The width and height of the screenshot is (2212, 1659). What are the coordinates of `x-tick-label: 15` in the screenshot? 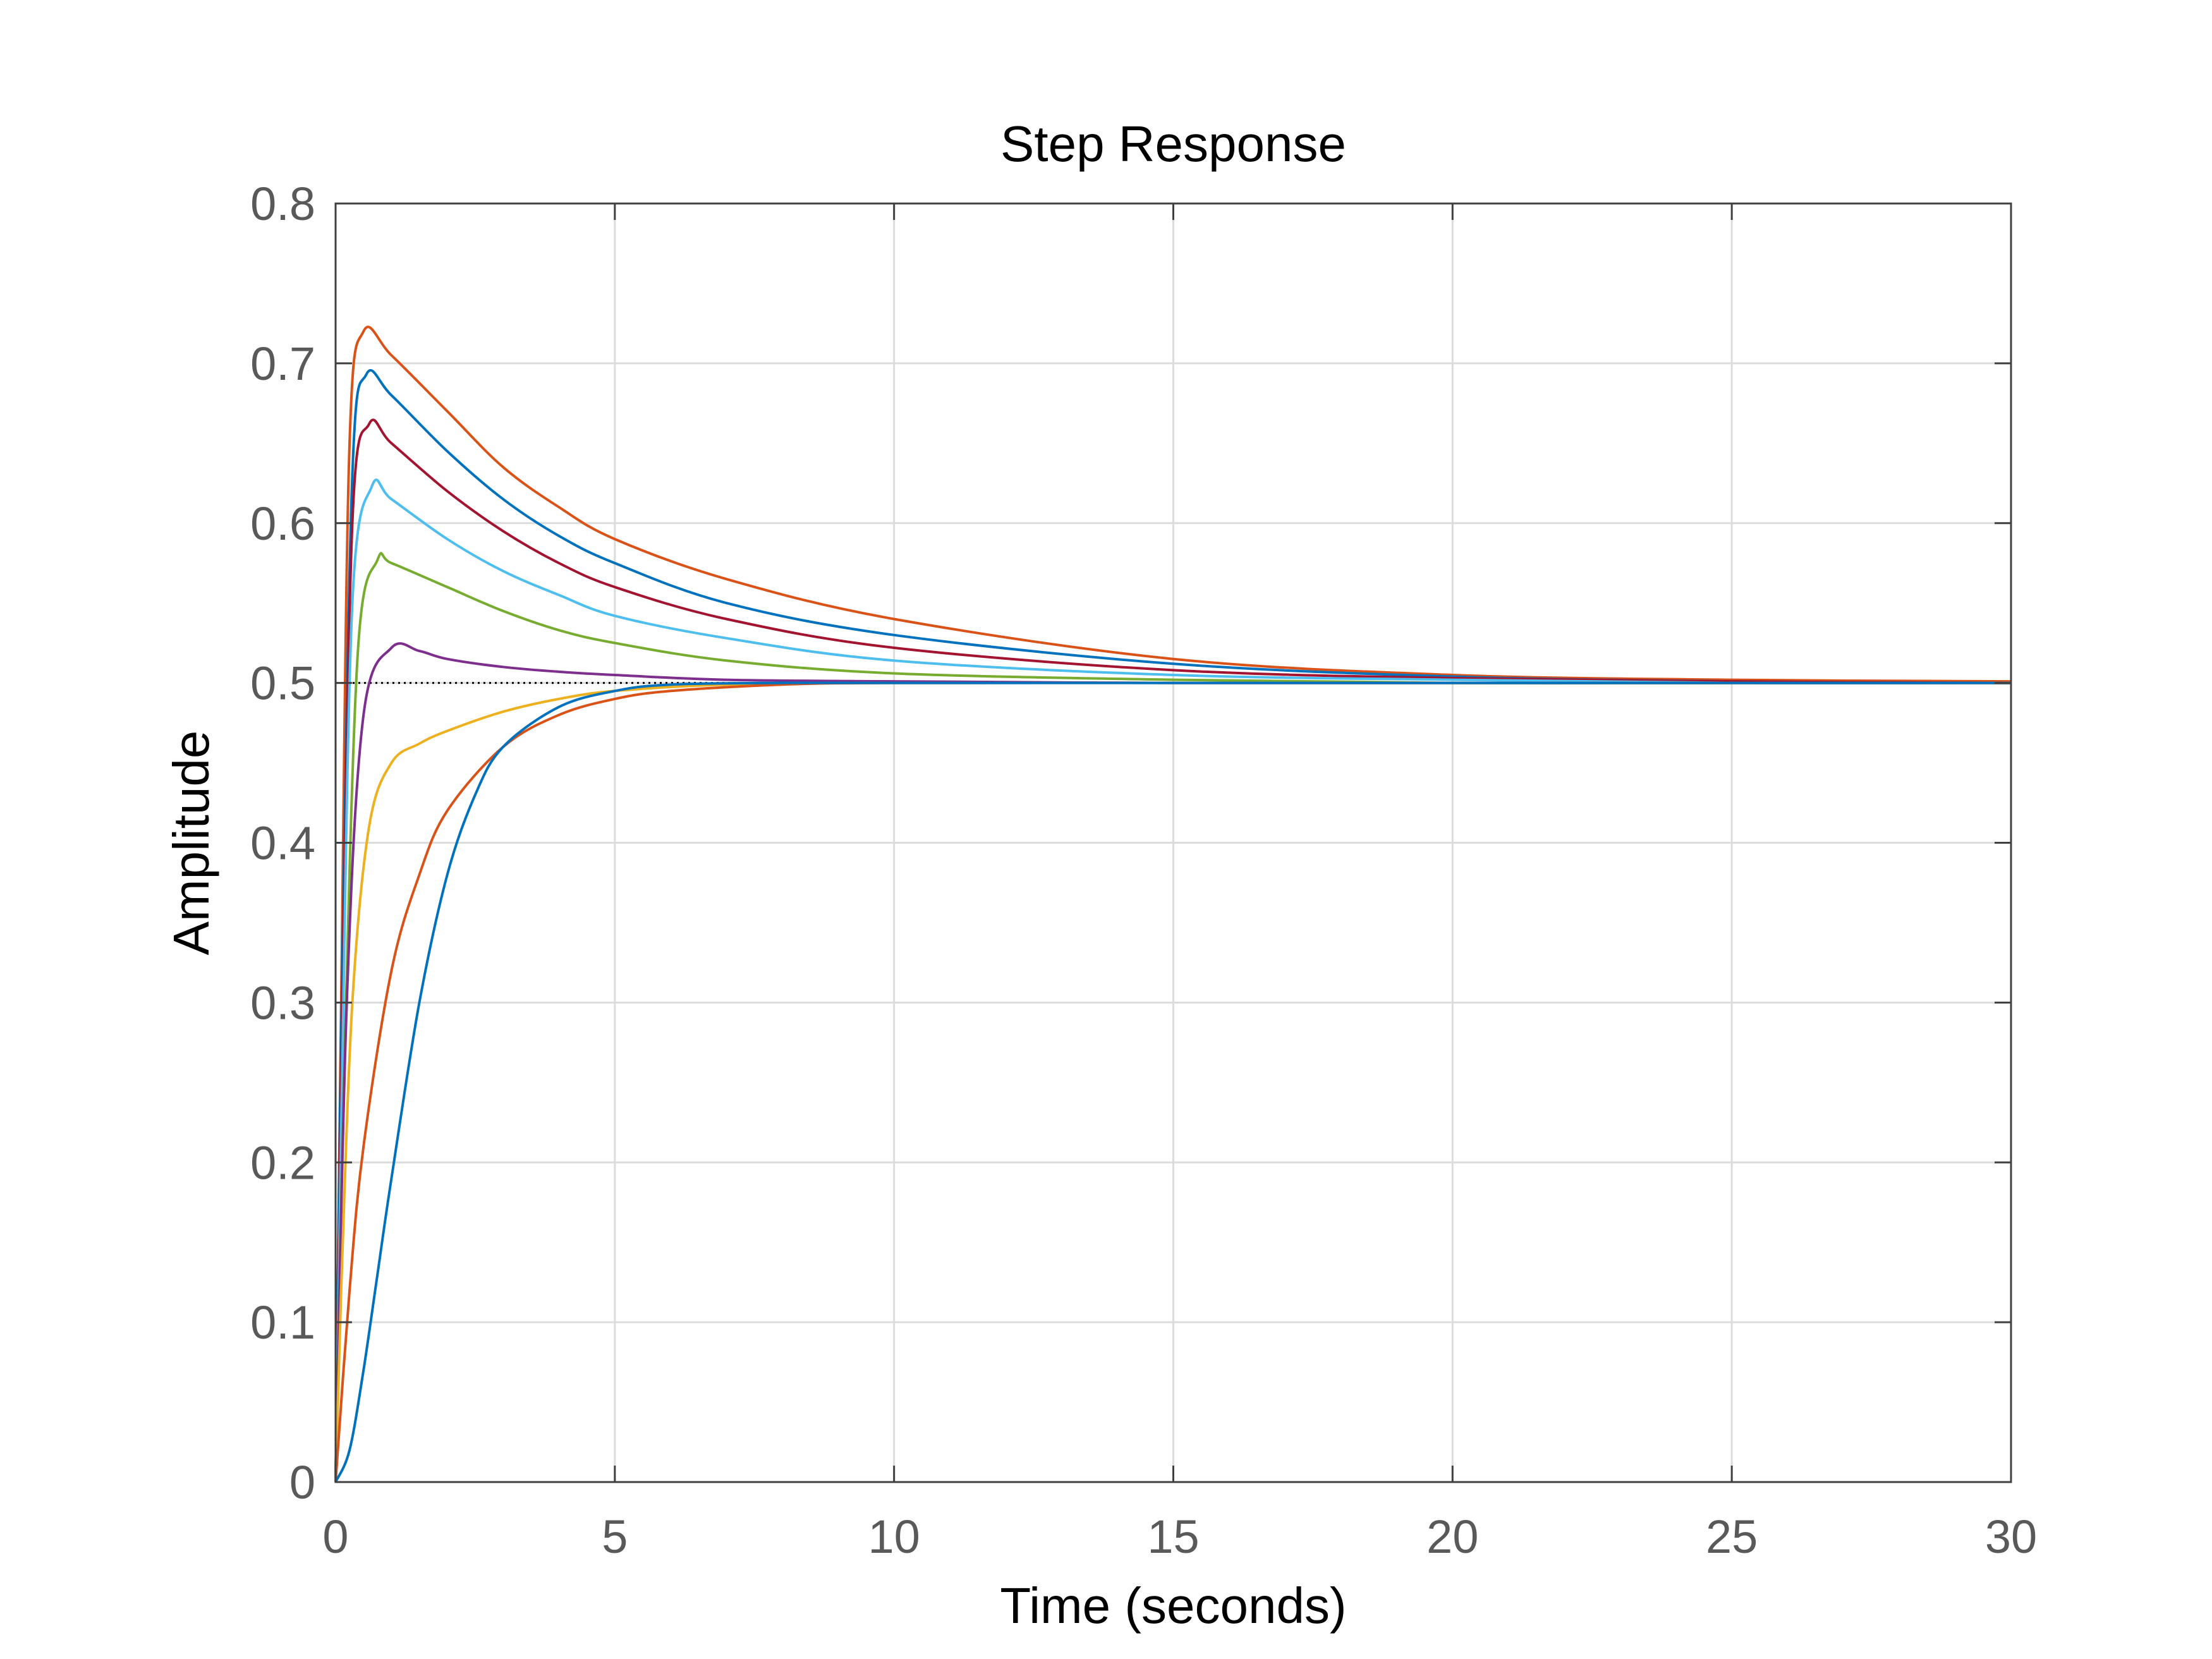 It's located at (1173, 1536).